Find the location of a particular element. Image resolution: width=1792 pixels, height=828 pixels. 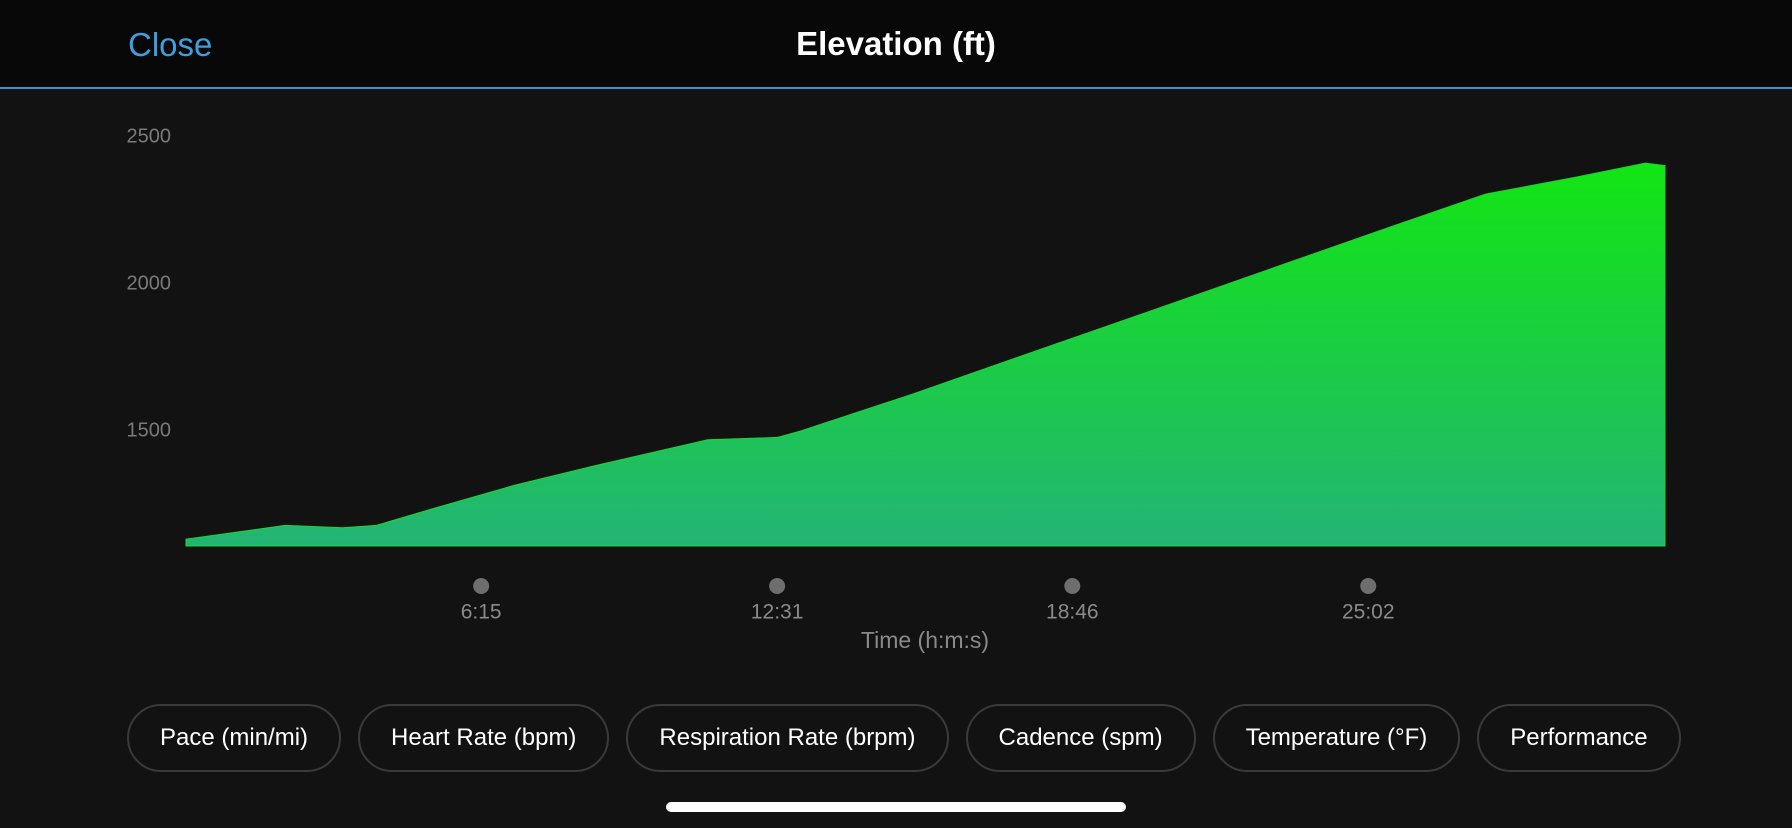

x-axis-title: Time (h:m:s) is located at coordinates (925, 640).